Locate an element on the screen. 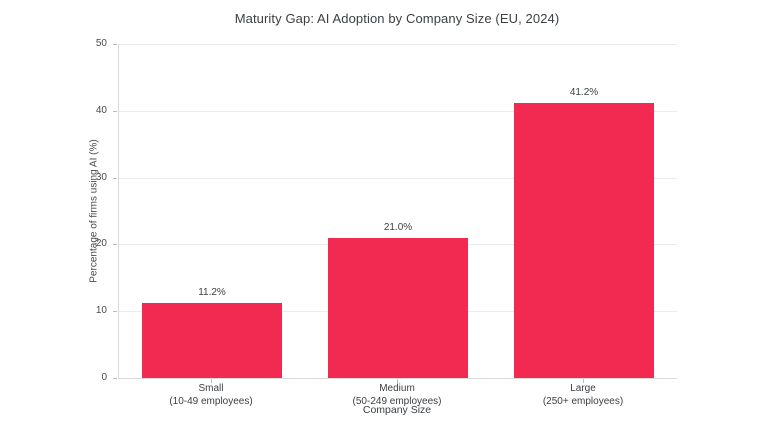 The width and height of the screenshot is (768, 432). bar-value-label: 11.2% is located at coordinates (212, 292).